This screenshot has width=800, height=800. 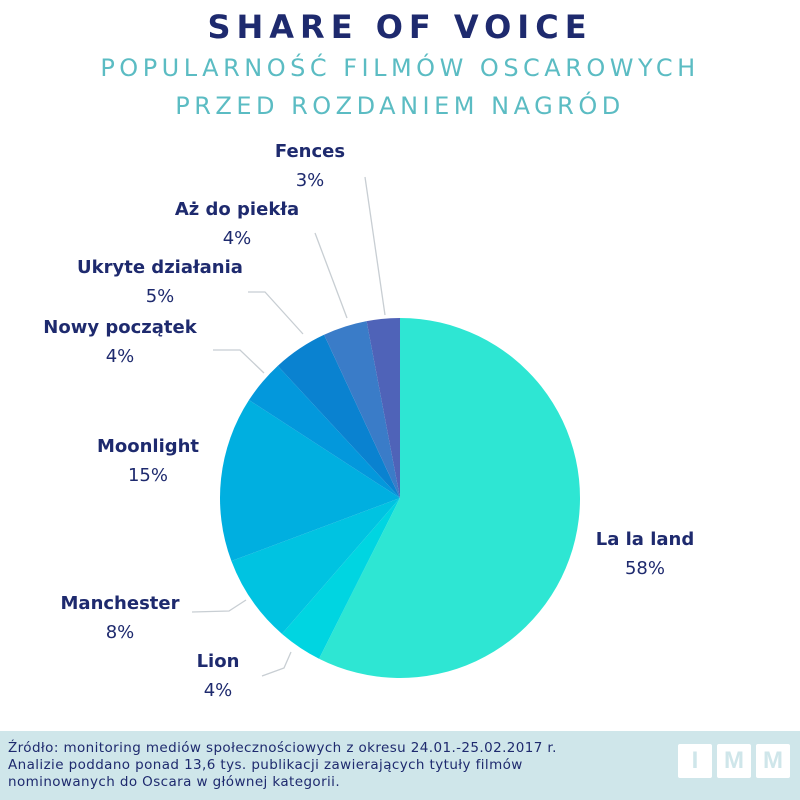 I want to click on slice-label: Manchester, so click(x=120, y=603).